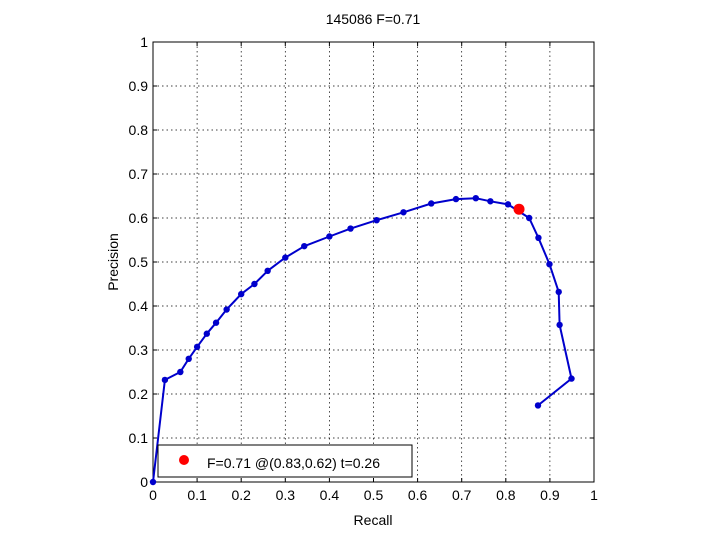 The image size is (720, 540). Describe the element at coordinates (144, 42) in the screenshot. I see `y-tick-label: 1` at that location.